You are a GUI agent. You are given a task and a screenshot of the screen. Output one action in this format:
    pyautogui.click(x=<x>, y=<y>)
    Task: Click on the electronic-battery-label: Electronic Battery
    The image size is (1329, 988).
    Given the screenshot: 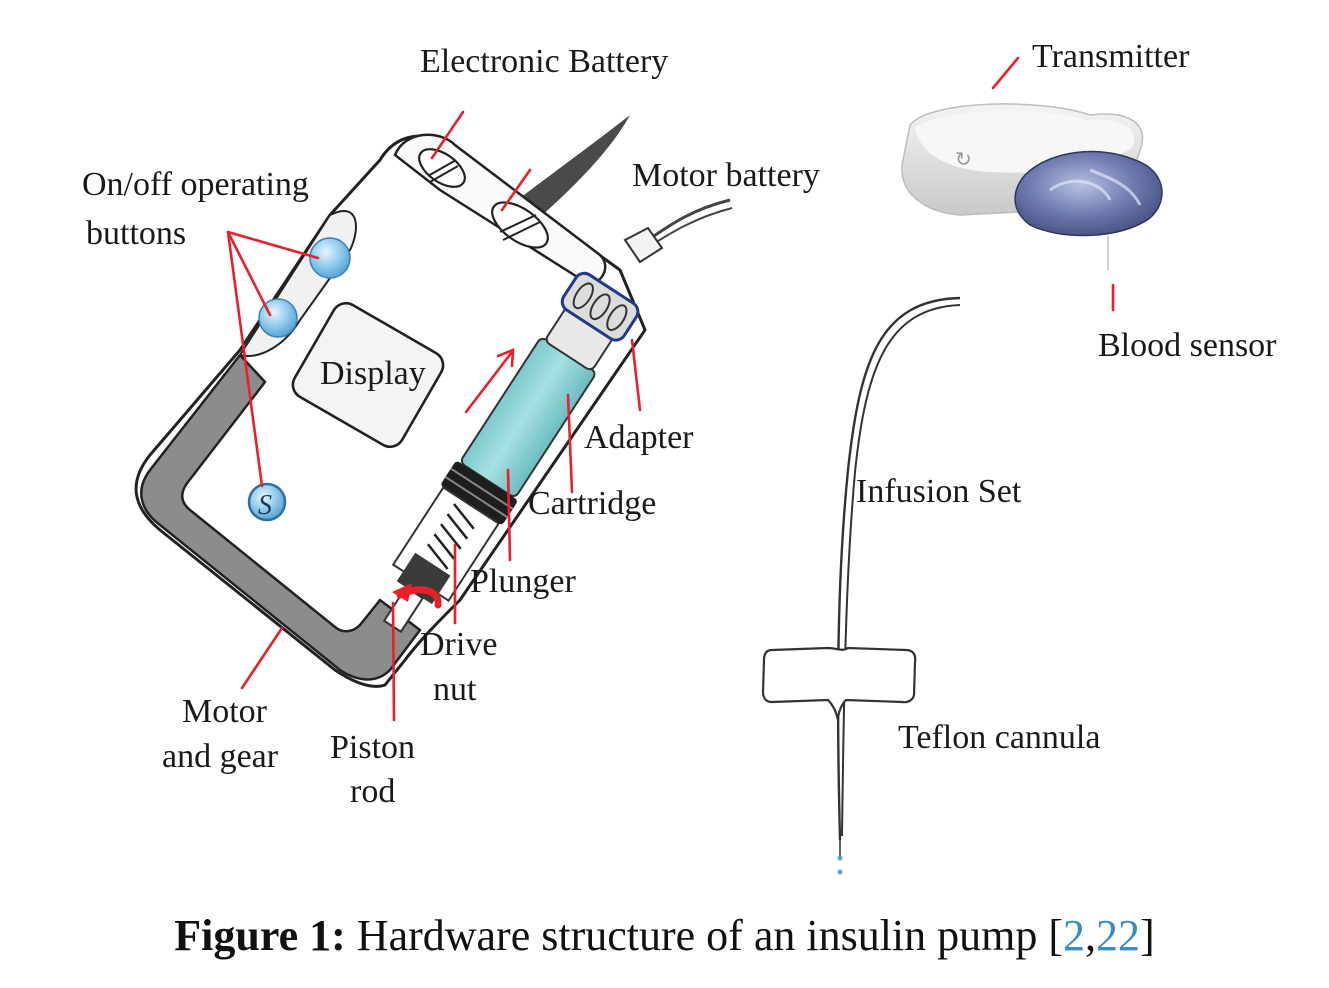 What is the action you would take?
    pyautogui.click(x=544, y=61)
    